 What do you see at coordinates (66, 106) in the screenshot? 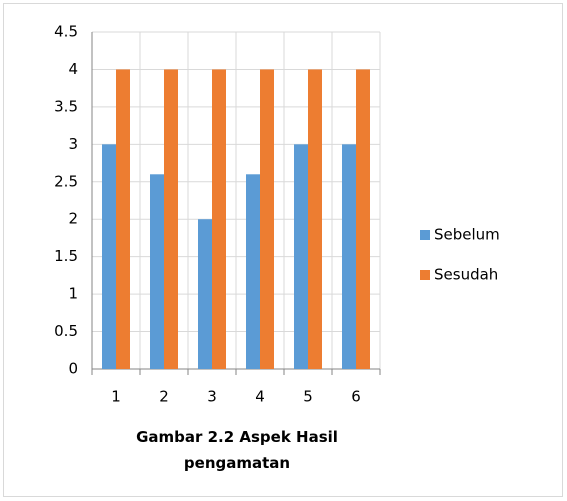
I see `y-tick-label: 3.5` at bounding box center [66, 106].